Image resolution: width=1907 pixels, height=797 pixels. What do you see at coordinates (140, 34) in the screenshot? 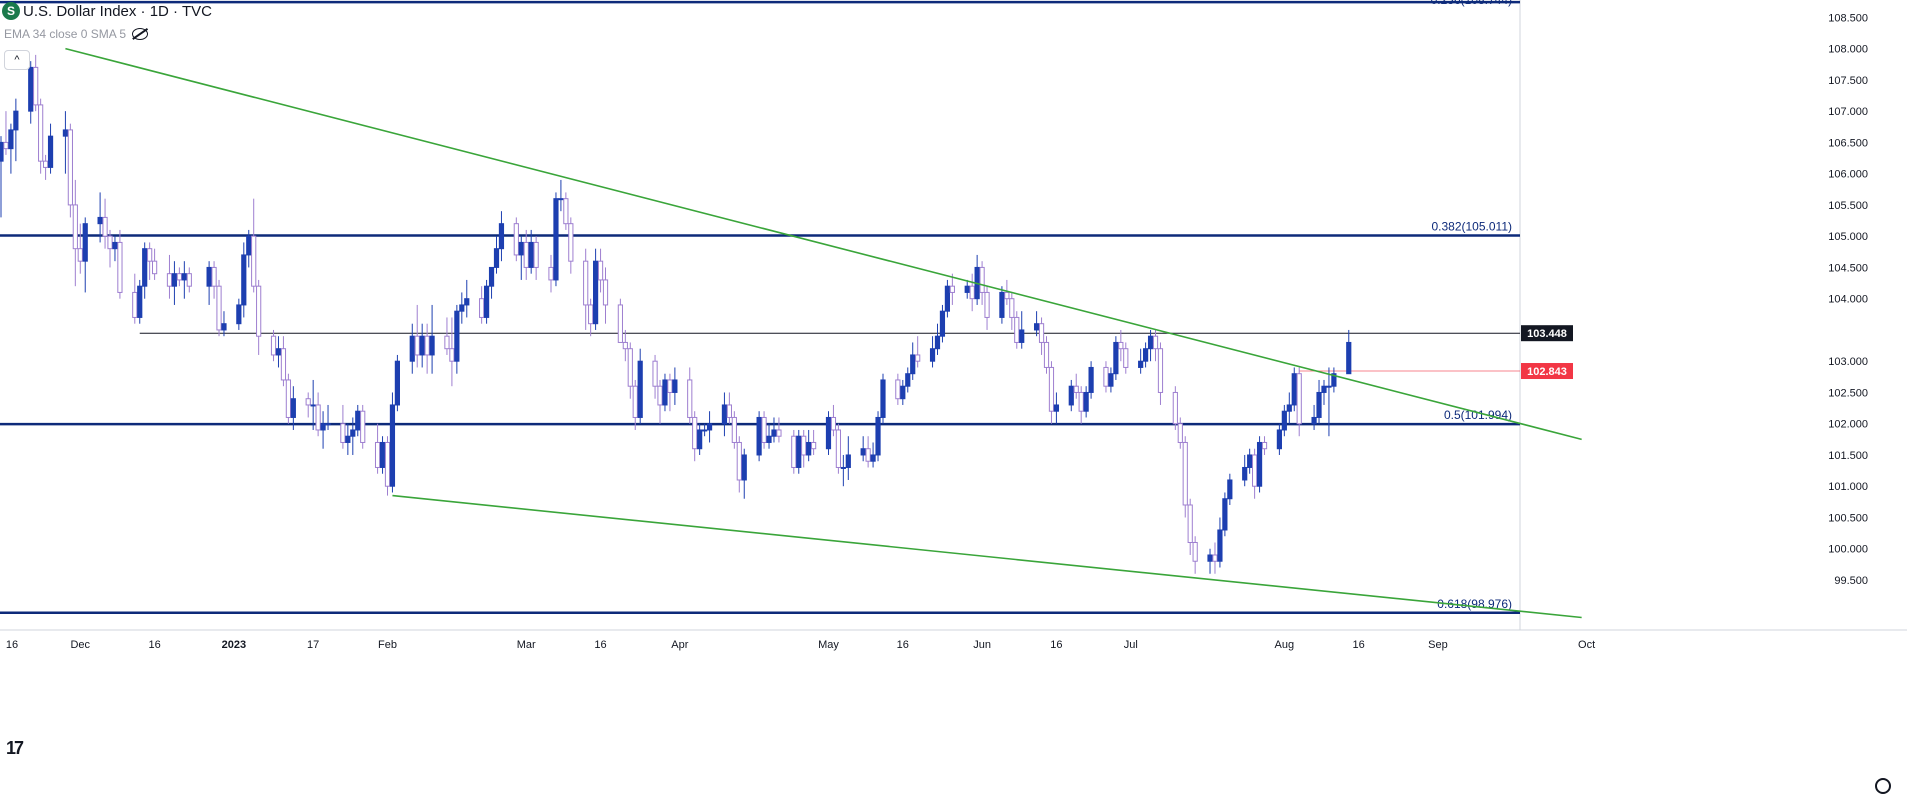
I see `eye-off-icon` at bounding box center [140, 34].